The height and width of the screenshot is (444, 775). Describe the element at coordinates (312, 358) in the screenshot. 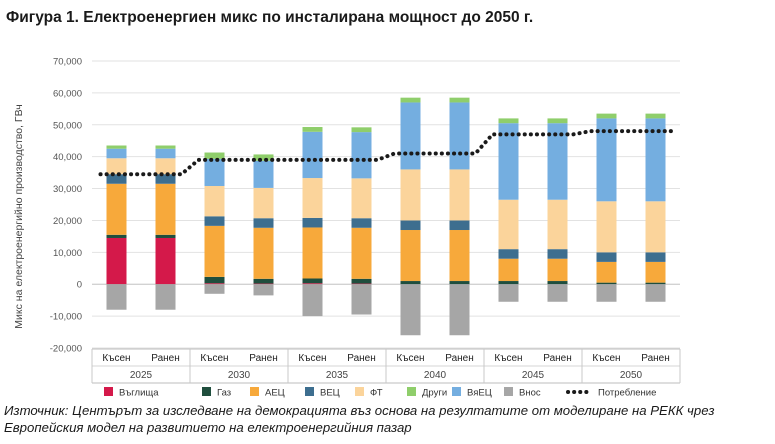

I see `x-tick-label: Късен` at that location.